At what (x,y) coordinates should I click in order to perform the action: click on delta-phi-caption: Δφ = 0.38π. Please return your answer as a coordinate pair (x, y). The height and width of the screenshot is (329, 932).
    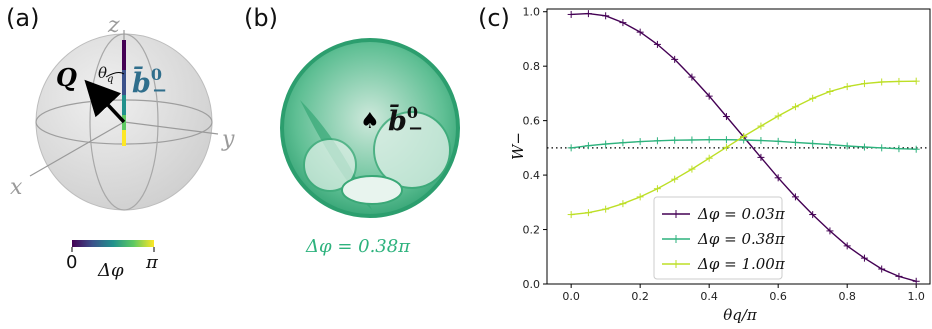
    Looking at the image, I should click on (358, 246).